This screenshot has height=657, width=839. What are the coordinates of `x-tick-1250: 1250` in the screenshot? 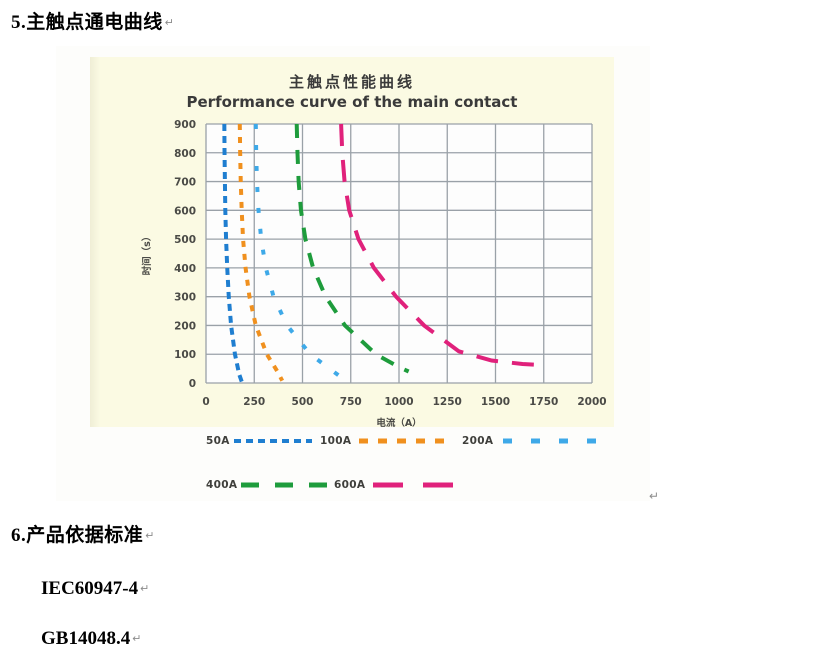 It's located at (447, 402).